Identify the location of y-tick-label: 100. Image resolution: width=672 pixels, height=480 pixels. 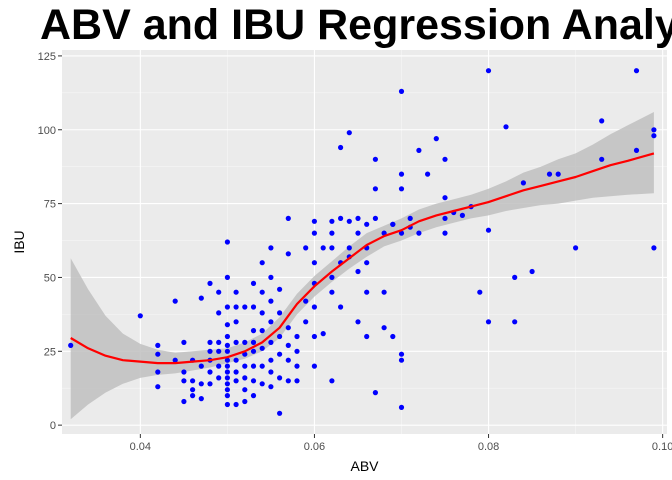
(47, 131).